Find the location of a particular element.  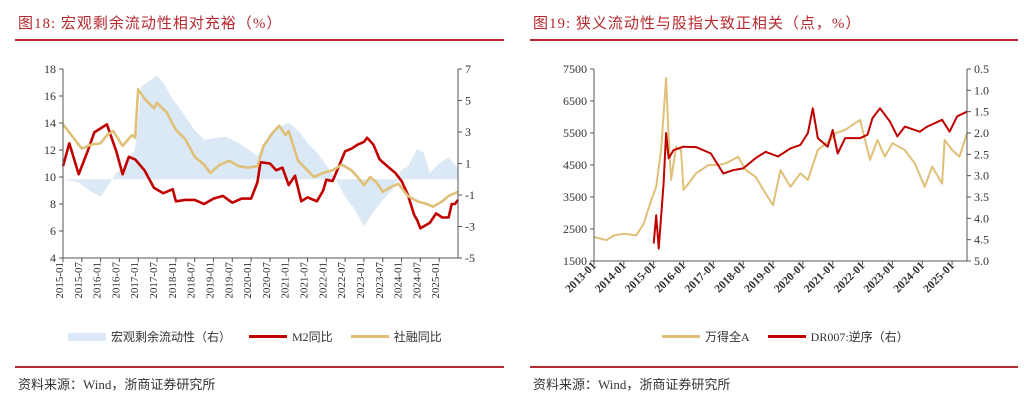

legend-item-dr007: DR007:逆序（右） is located at coordinates (838, 336).